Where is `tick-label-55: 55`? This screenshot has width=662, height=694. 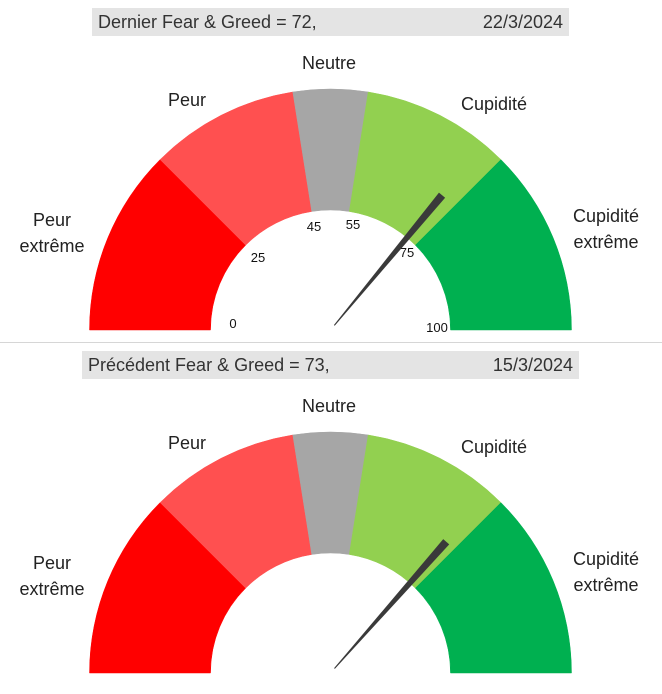 tick-label-55: 55 is located at coordinates (353, 224).